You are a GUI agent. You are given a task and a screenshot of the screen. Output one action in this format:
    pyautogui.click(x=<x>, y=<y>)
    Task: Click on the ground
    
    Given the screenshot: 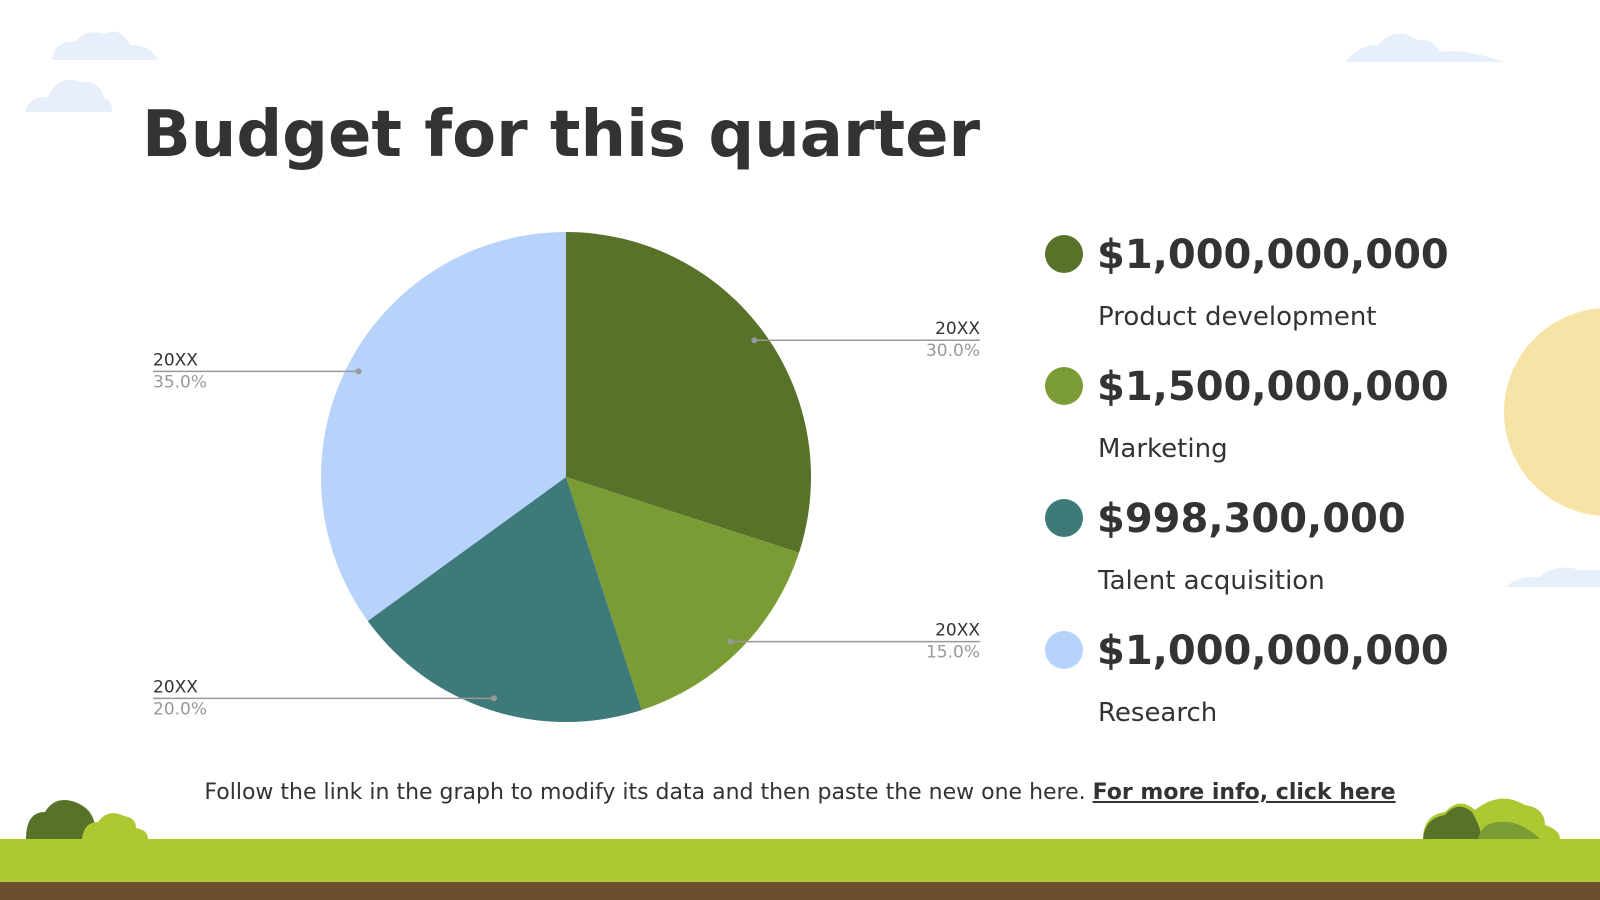 What is the action you would take?
    pyautogui.click(x=800, y=891)
    